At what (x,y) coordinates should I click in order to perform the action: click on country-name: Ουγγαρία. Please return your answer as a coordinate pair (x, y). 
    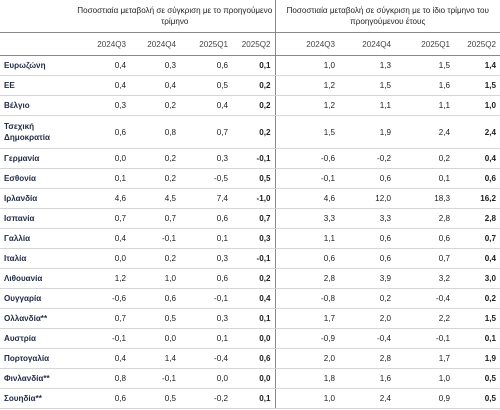
    Looking at the image, I should click on (37, 298).